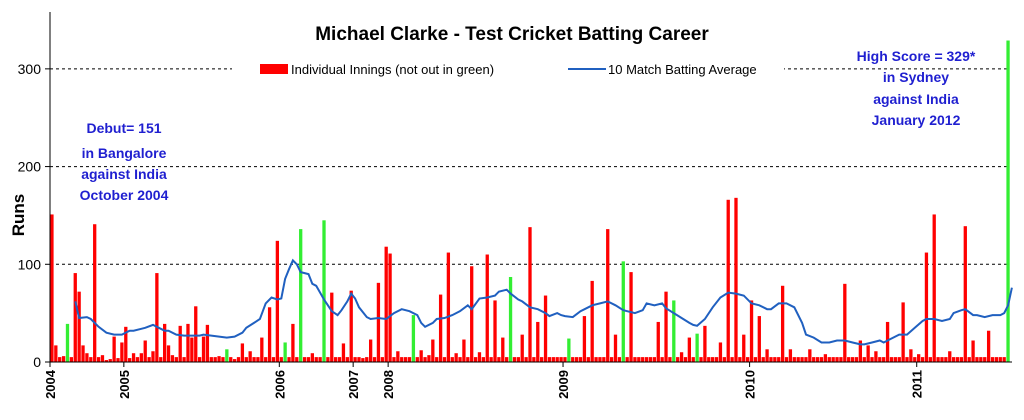  I want to click on y-tick-label: 200, so click(30, 167).